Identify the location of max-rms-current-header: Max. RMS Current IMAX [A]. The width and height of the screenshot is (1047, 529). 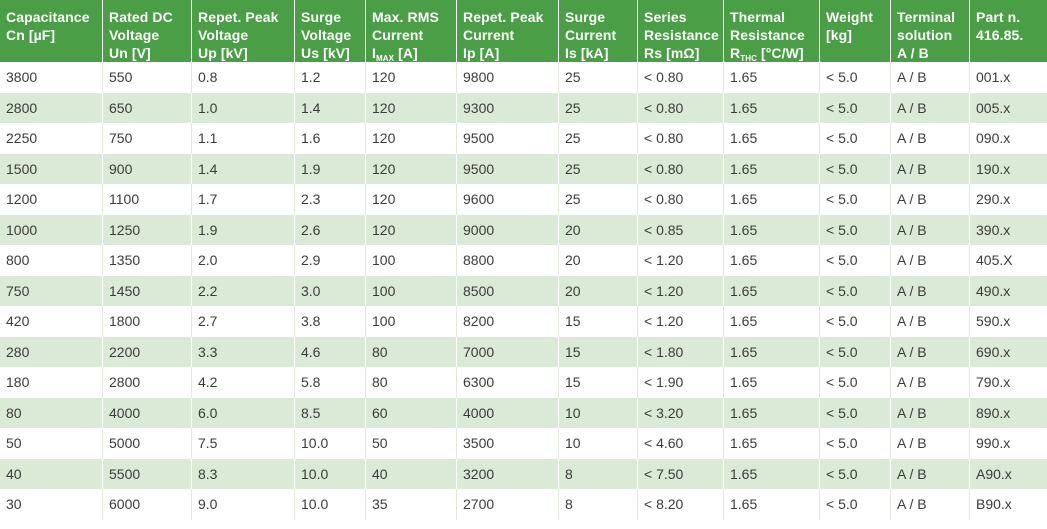
(411, 31).